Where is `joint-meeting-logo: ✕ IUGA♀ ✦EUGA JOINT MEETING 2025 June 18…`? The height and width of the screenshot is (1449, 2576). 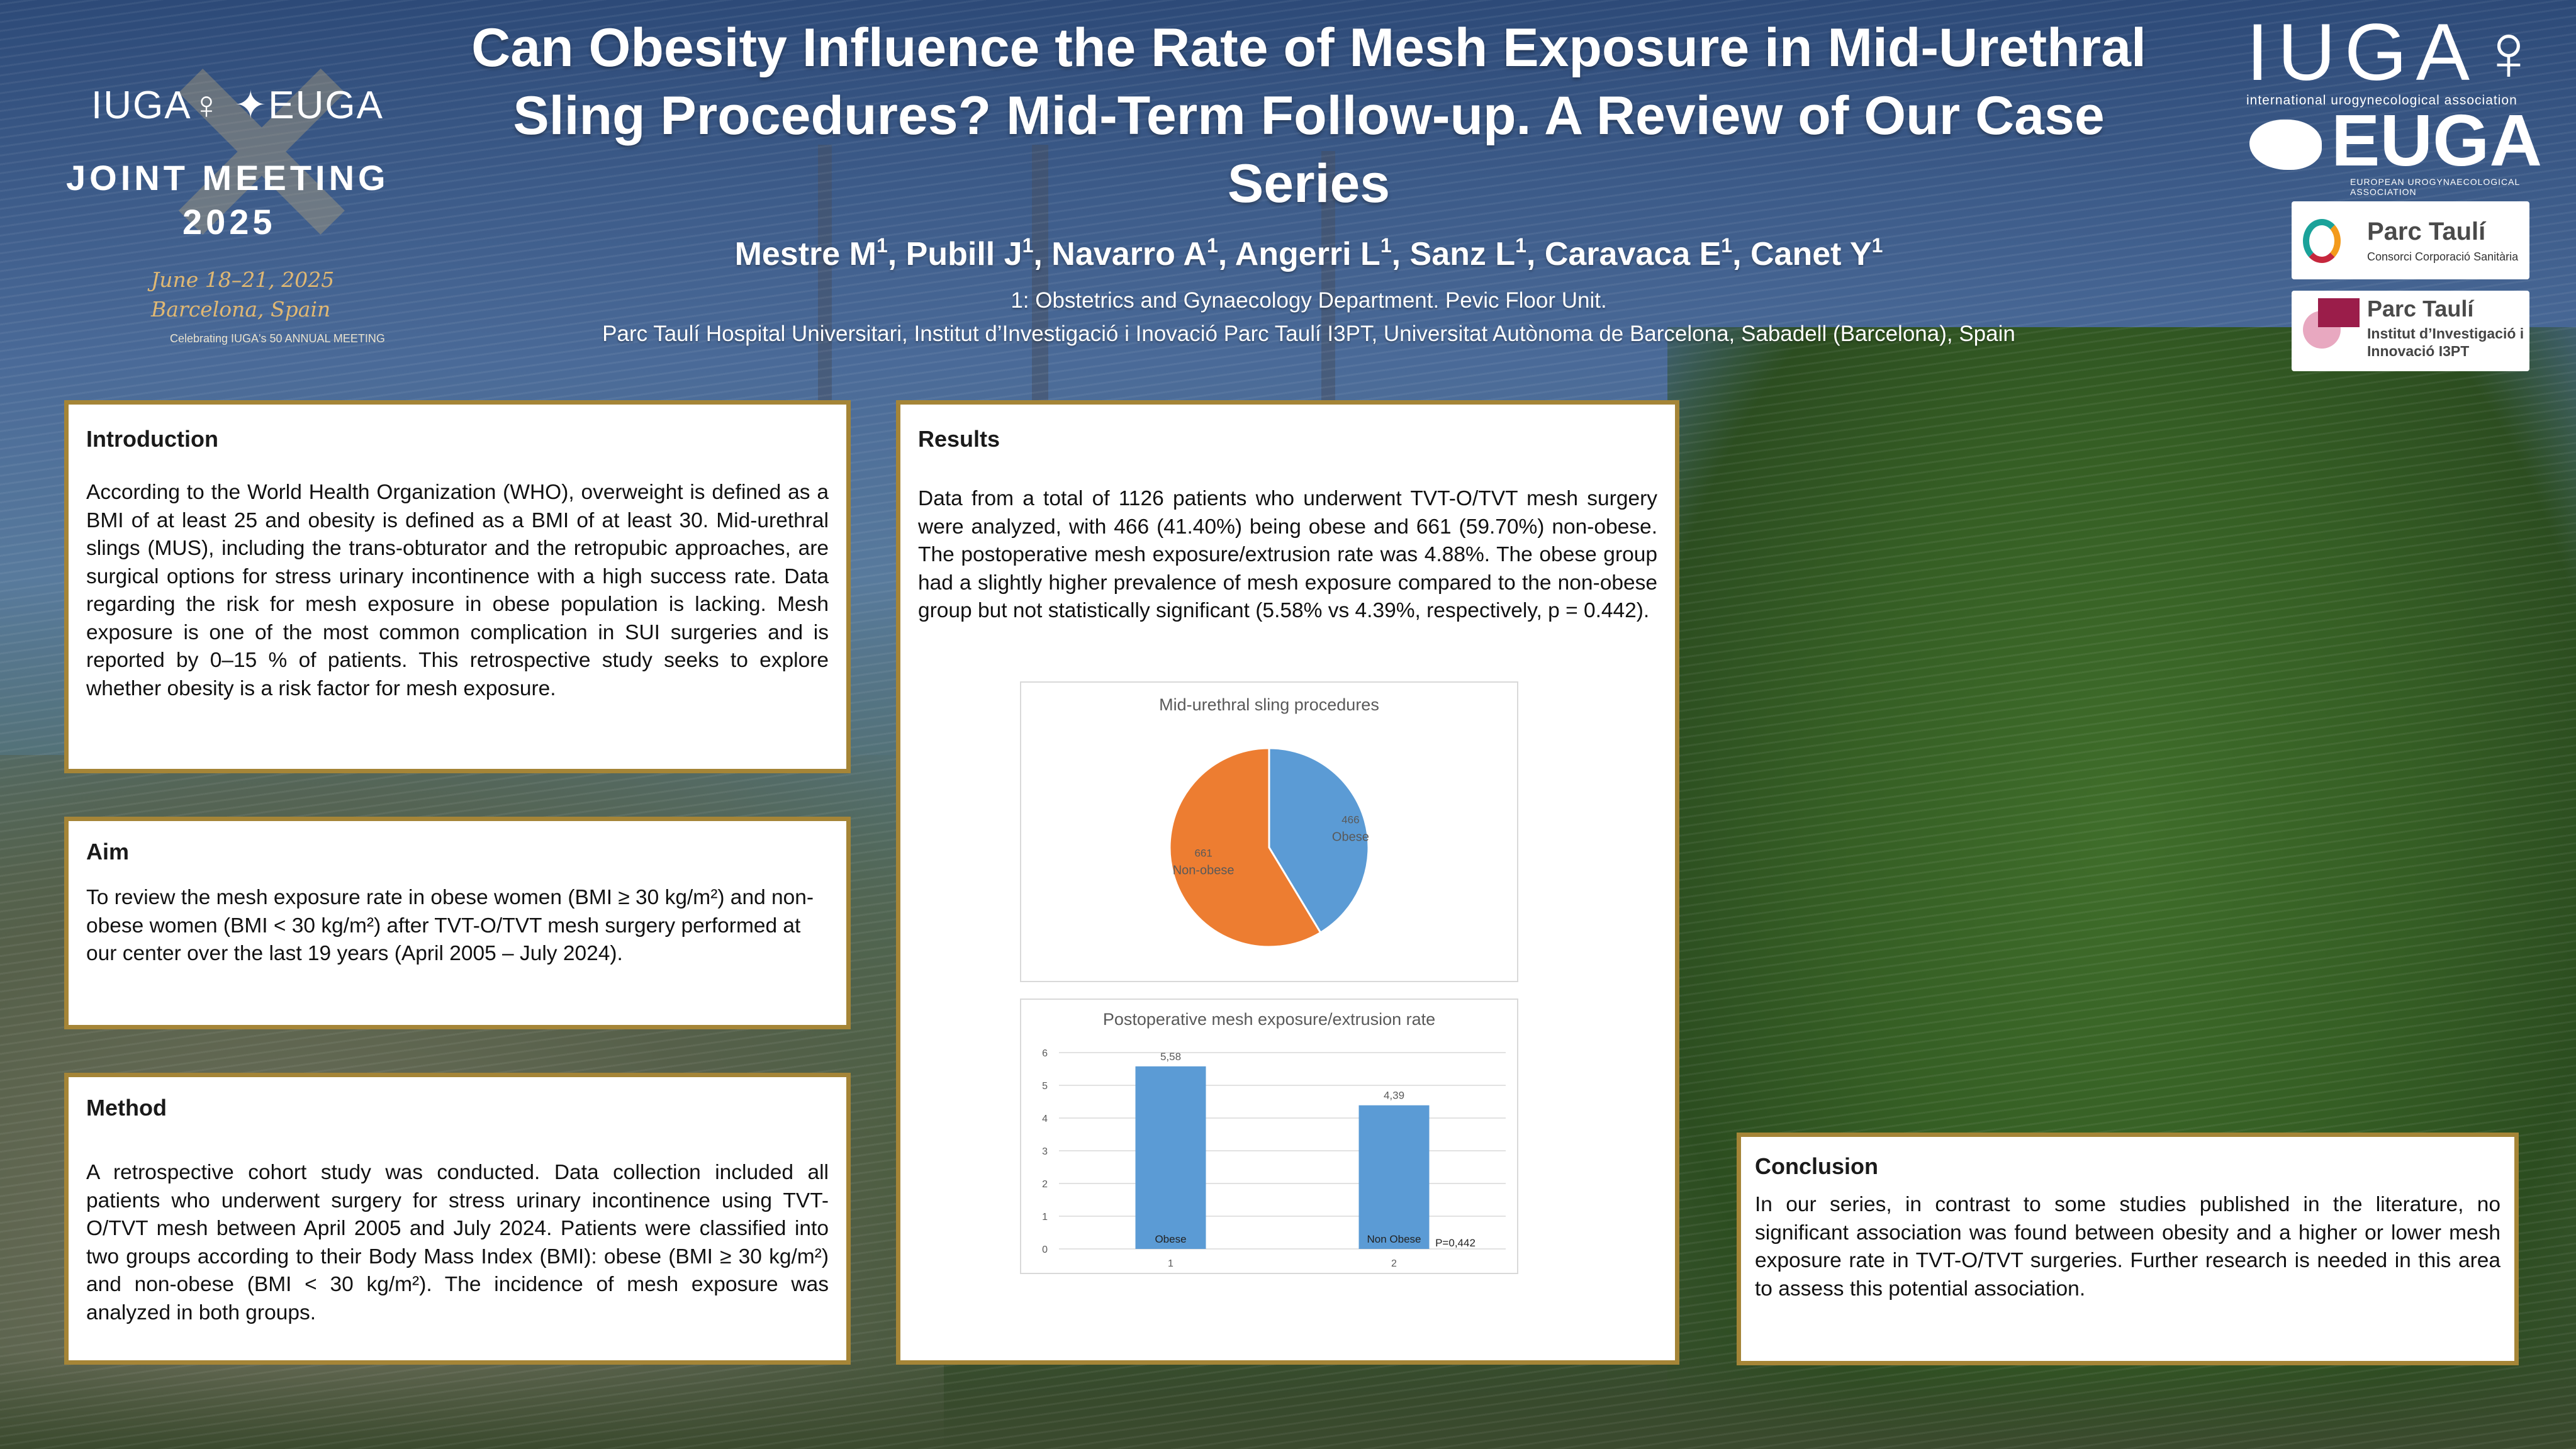 joint-meeting-logo: ✕ IUGA♀ ✦EUGA JOINT MEETING 2025 June 18… is located at coordinates (233, 177).